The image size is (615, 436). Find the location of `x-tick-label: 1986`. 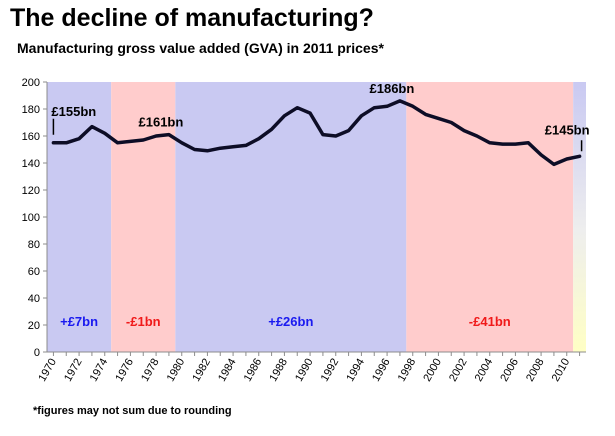

x-tick-label: 1986 is located at coordinates (253, 370).